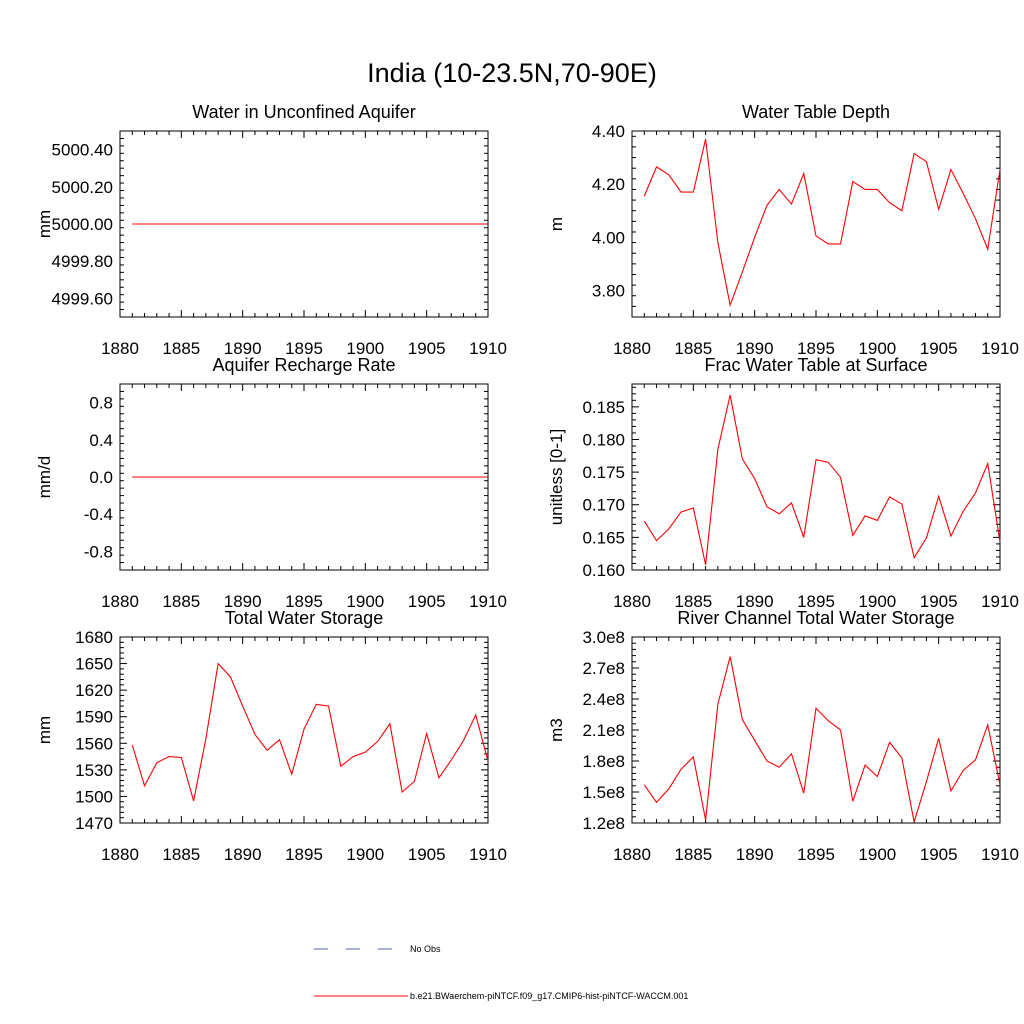  I want to click on y-tick-label: 1650, so click(94, 664).